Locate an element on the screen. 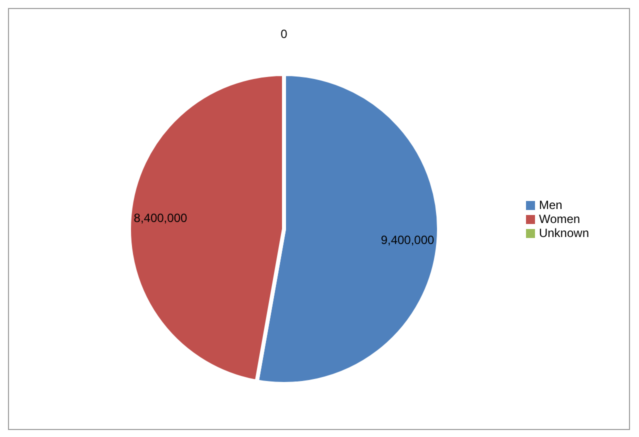 The image size is (639, 437). legend-label: Unknown is located at coordinates (563, 233).